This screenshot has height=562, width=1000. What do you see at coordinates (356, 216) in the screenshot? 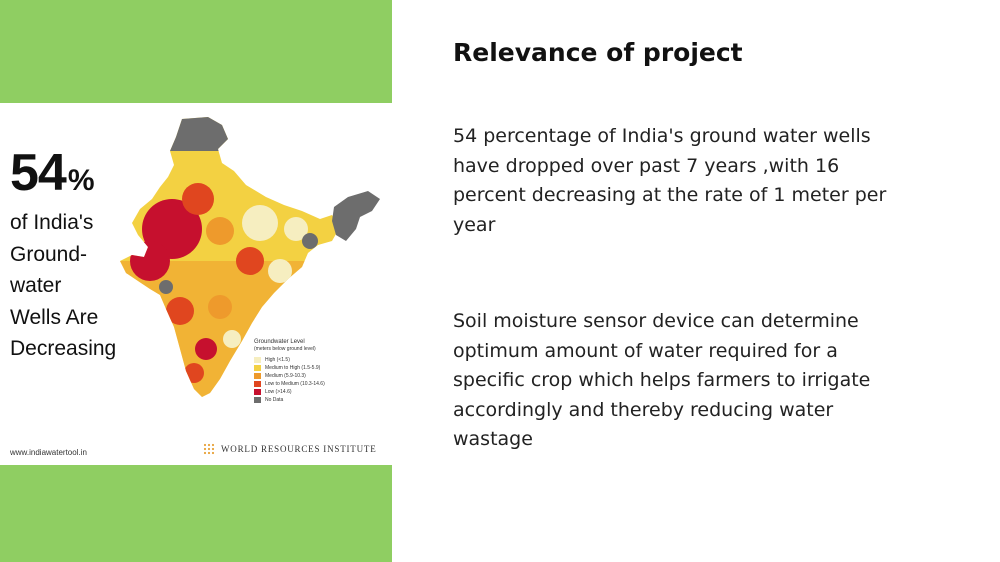
I see `northeast-region` at bounding box center [356, 216].